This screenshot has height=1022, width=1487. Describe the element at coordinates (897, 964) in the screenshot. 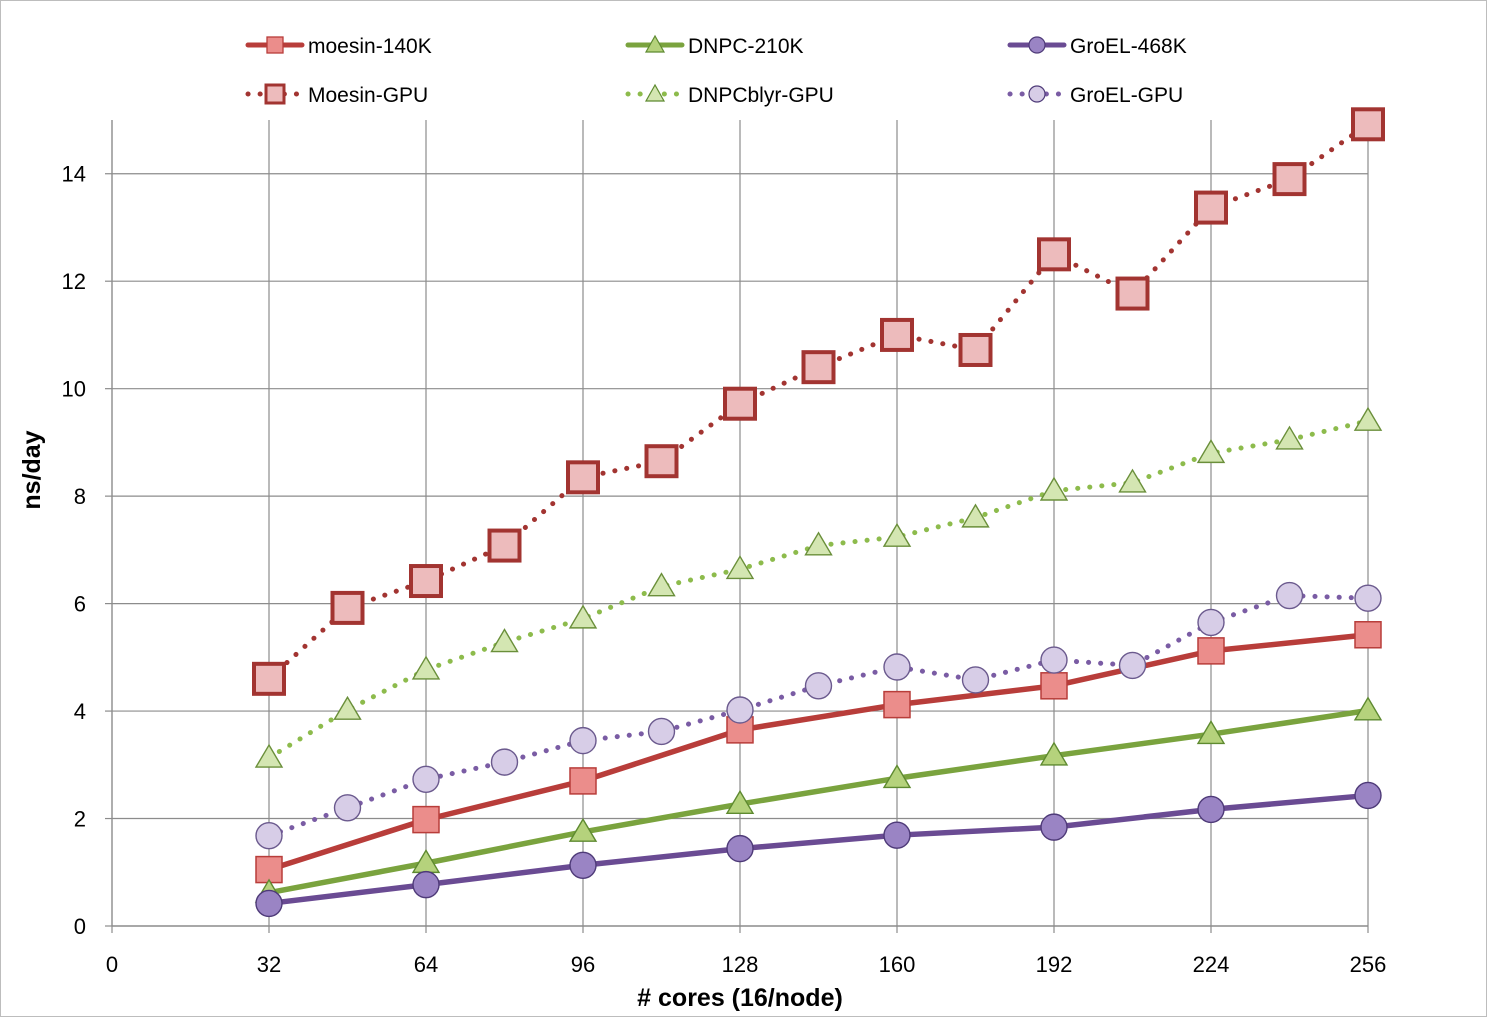

I see `x-tick-label: 160` at that location.